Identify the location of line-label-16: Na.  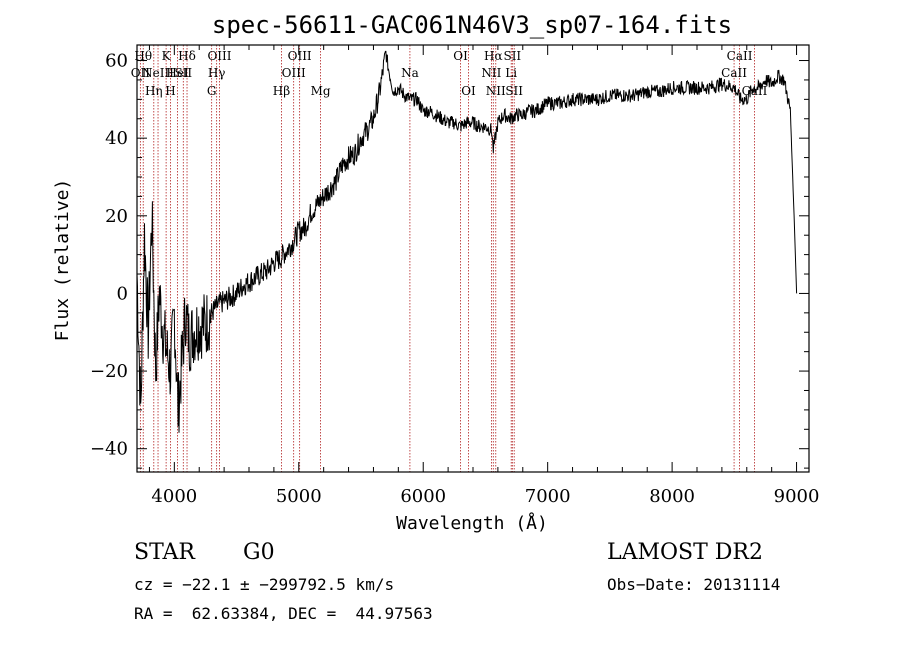
(410, 73).